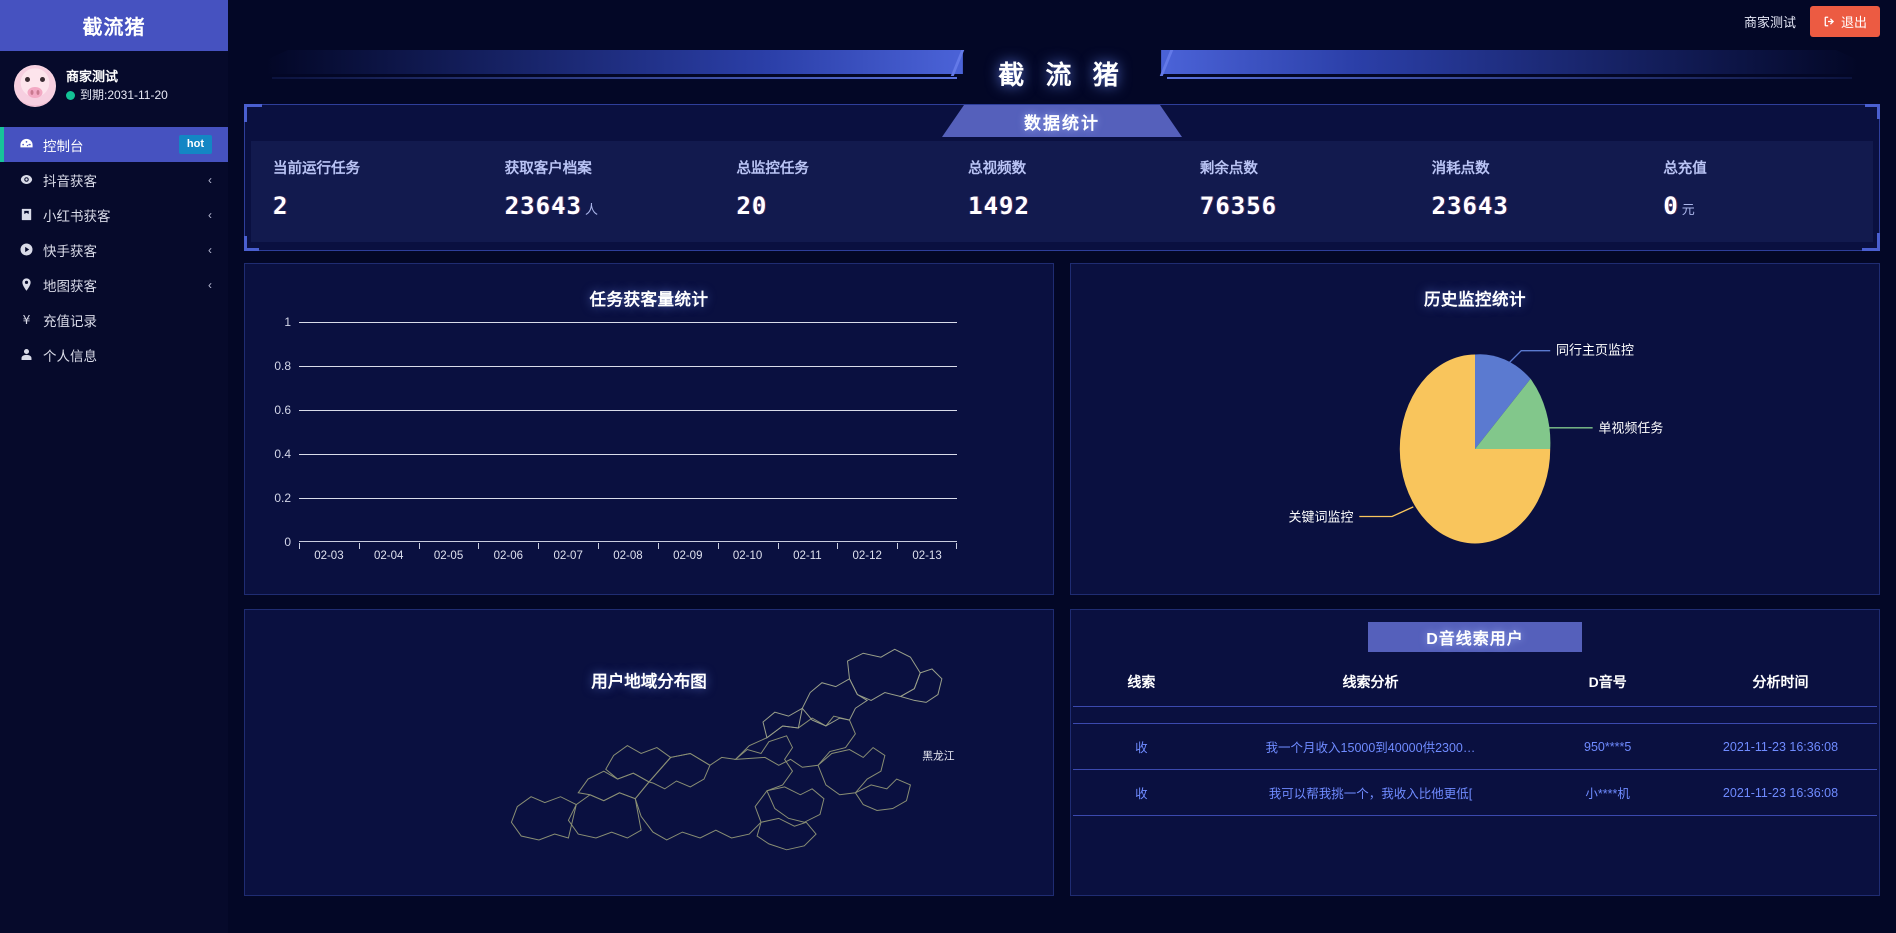  I want to click on cell-account: 950****5, so click(1608, 746).